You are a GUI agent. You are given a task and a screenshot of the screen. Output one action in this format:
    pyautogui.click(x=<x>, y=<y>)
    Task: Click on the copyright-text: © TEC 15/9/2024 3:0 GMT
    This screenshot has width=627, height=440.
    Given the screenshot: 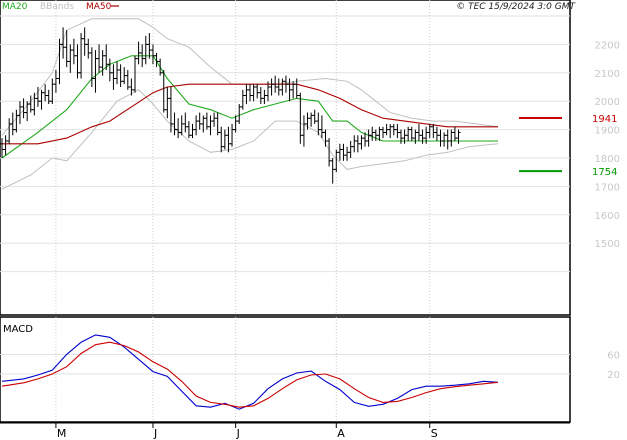 What is the action you would take?
    pyautogui.click(x=516, y=7)
    